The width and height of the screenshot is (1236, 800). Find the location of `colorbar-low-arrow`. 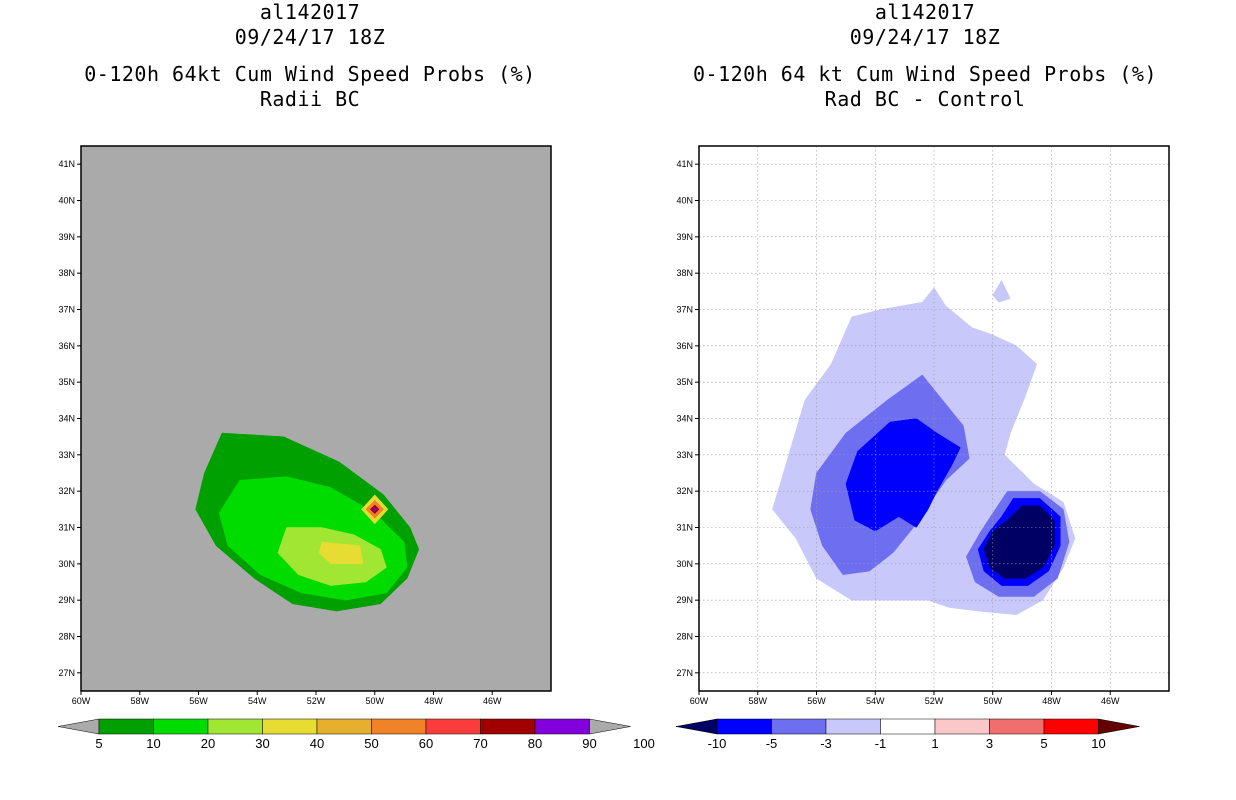

colorbar-low-arrow is located at coordinates (78, 726).